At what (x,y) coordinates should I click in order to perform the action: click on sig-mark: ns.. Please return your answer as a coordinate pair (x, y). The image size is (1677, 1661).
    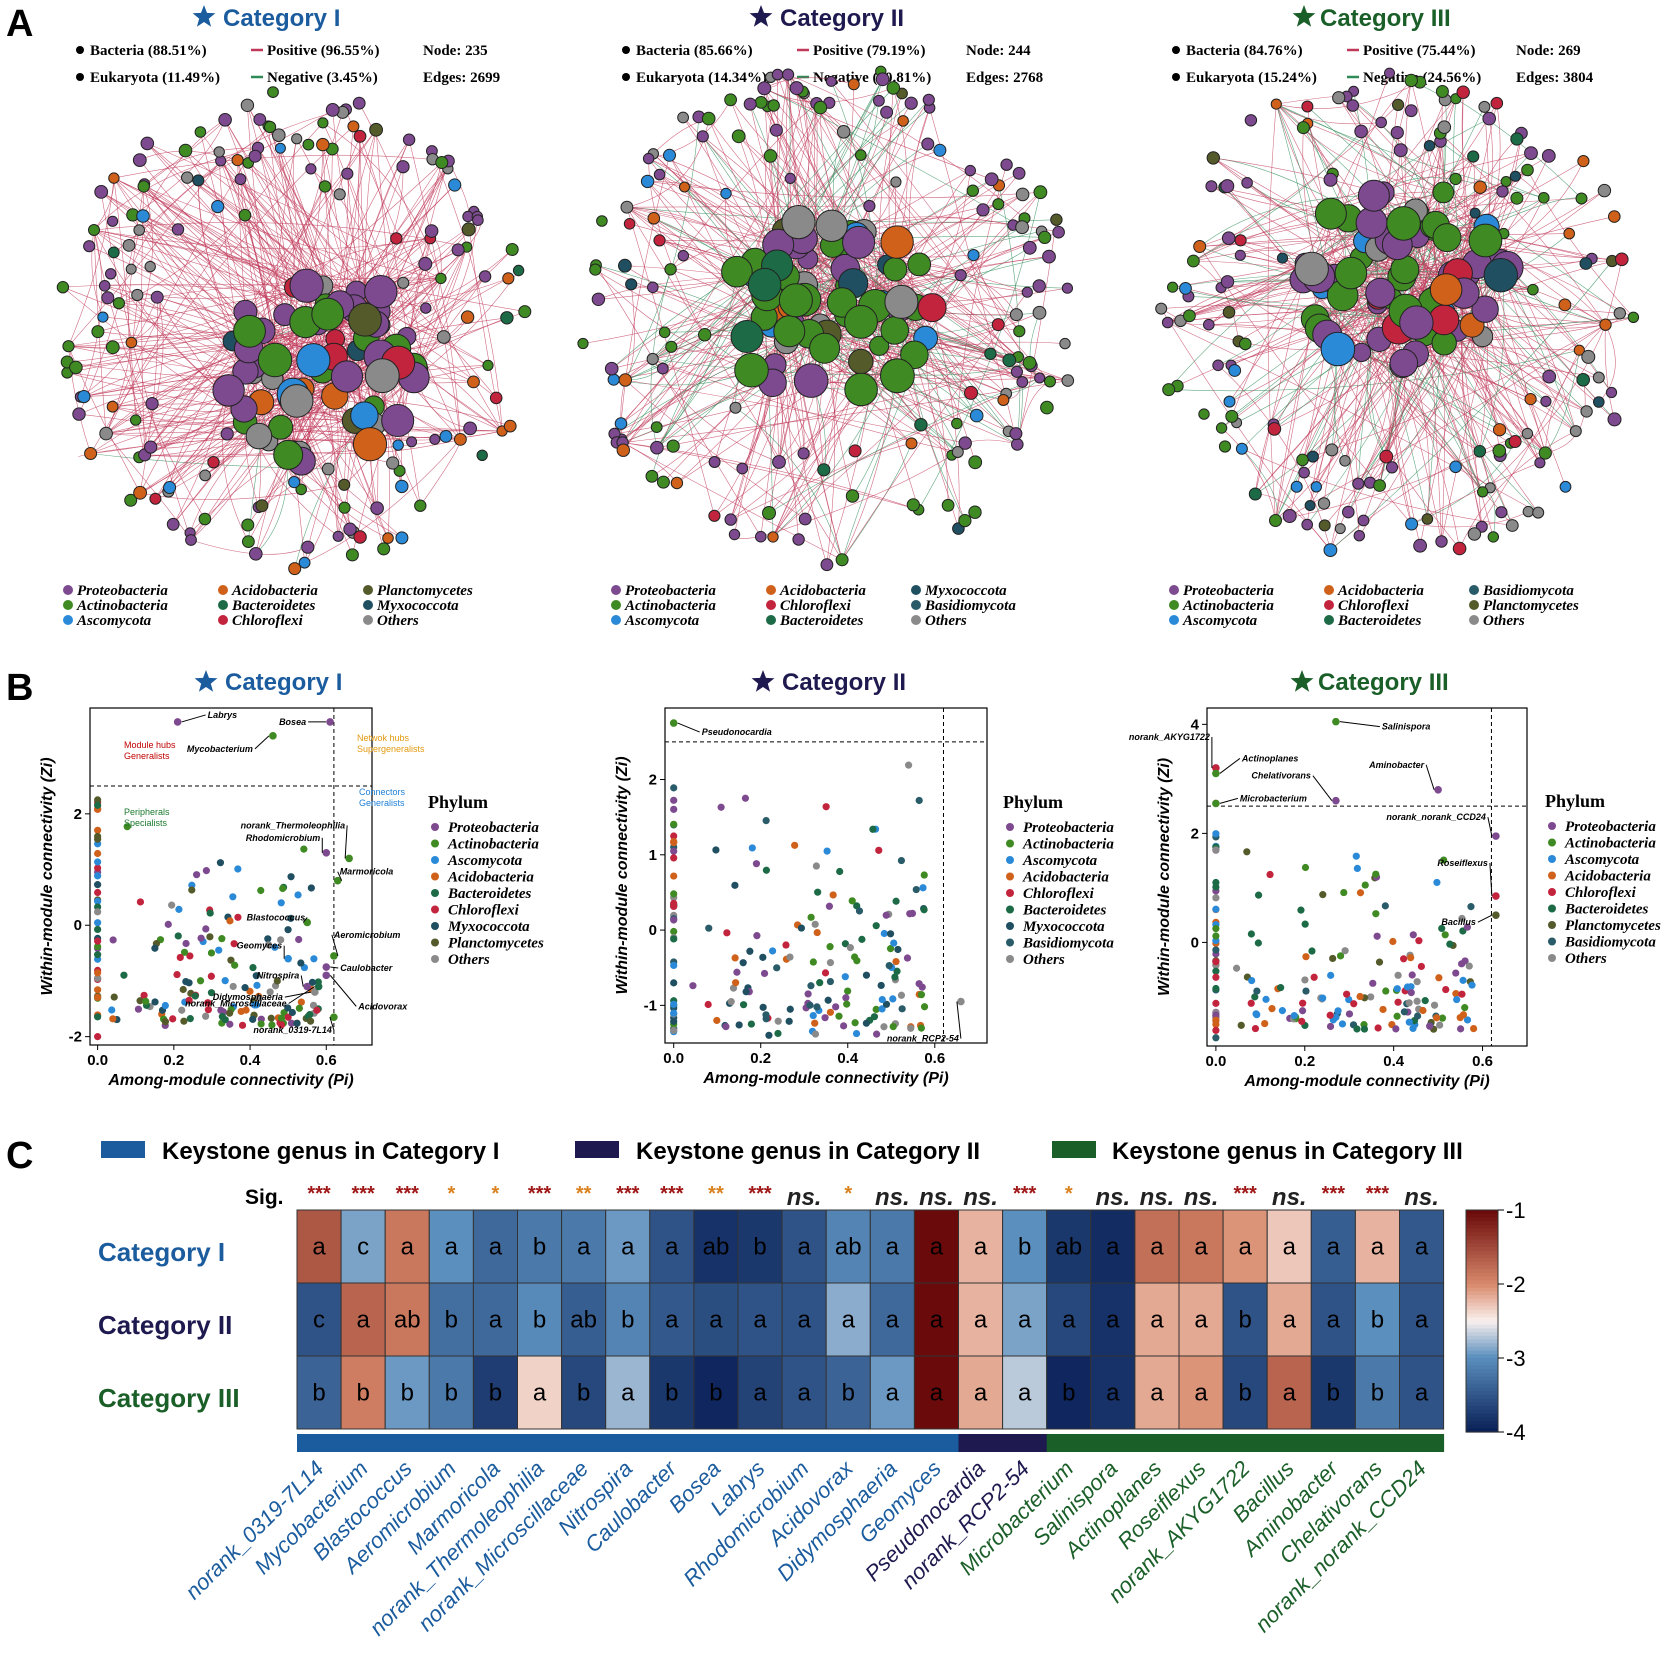
    Looking at the image, I should click on (1421, 1197).